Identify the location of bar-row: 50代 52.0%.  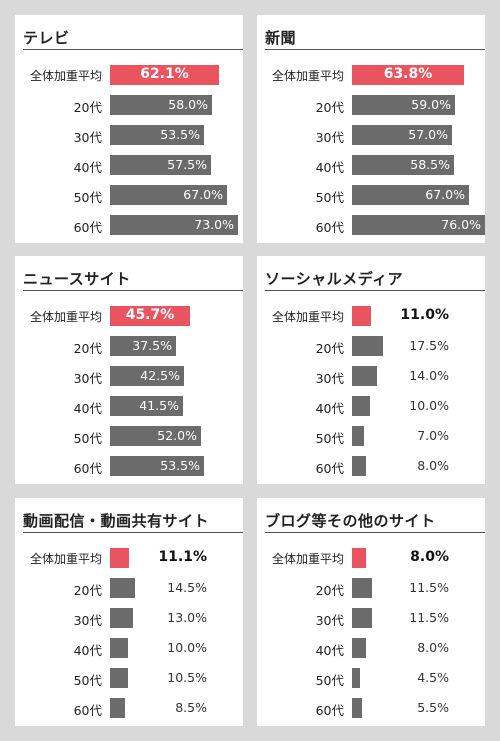
(129, 436).